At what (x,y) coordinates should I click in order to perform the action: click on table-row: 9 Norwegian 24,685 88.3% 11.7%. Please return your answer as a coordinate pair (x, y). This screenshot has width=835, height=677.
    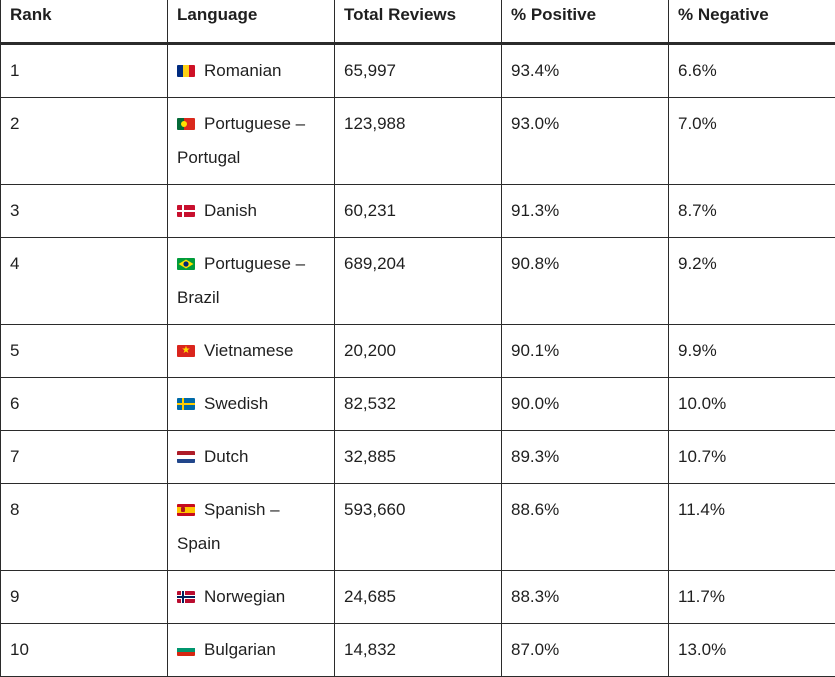
    Looking at the image, I should click on (418, 596).